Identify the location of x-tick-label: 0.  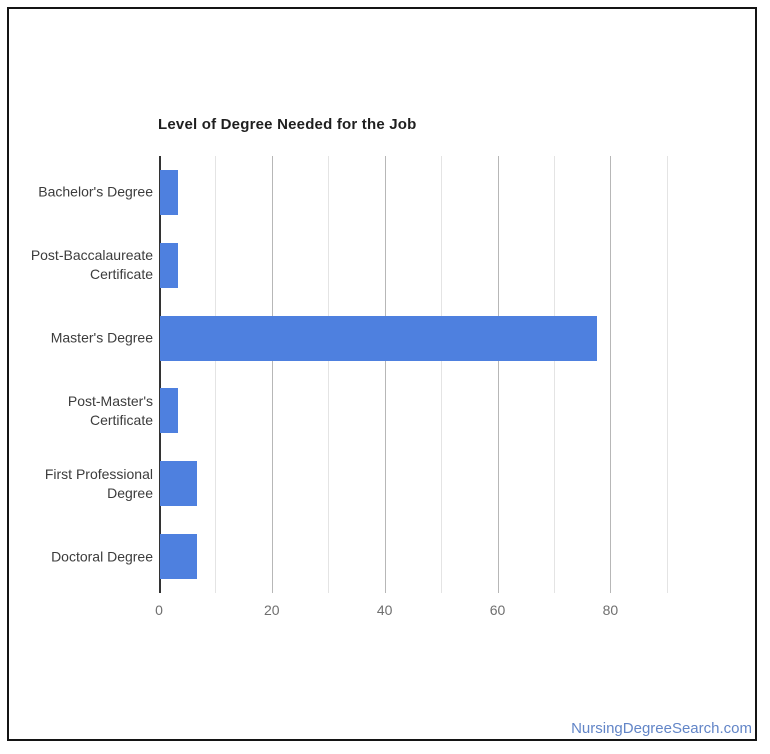
(159, 610).